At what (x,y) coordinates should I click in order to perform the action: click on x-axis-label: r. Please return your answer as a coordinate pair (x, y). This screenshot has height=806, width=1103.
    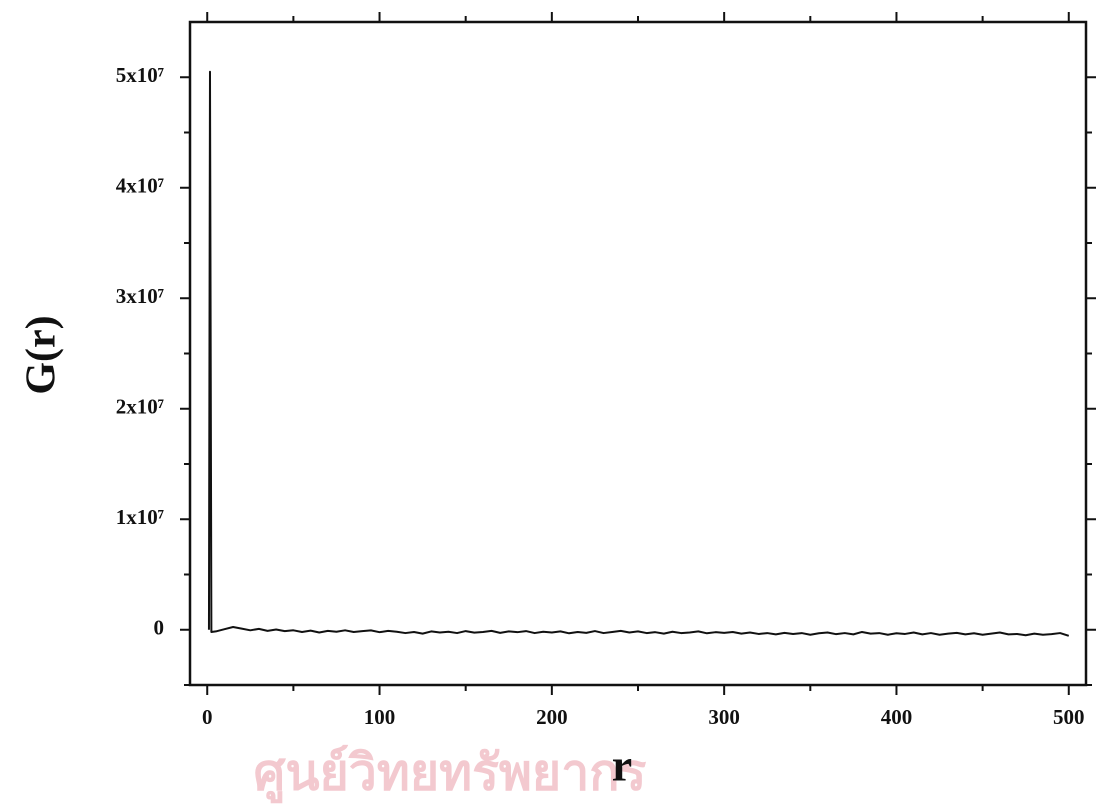
    Looking at the image, I should click on (622, 765).